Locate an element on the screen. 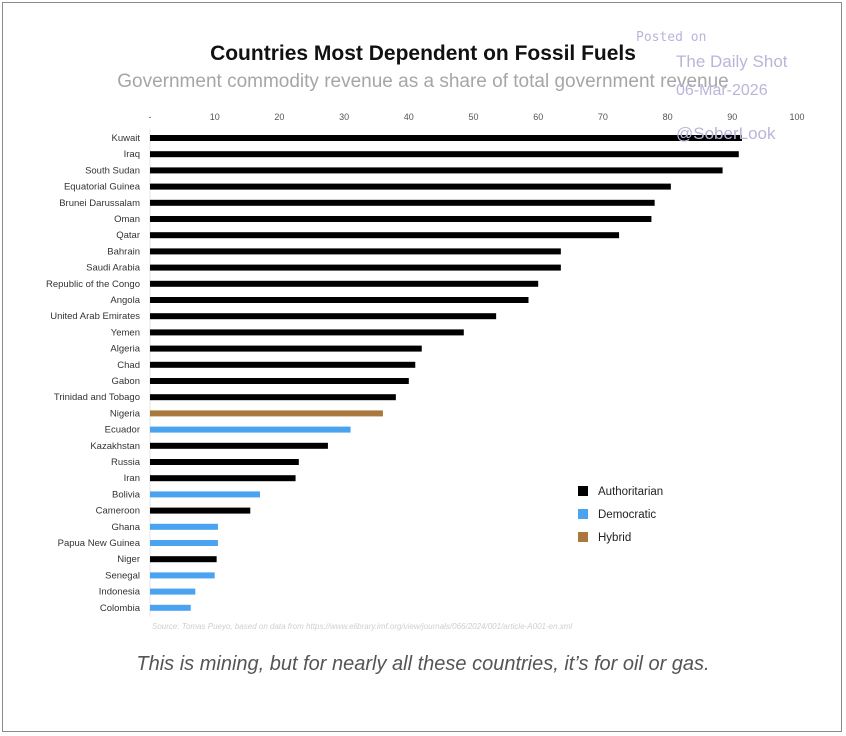 The image size is (846, 736). category-label: Nigeria is located at coordinates (125, 413).